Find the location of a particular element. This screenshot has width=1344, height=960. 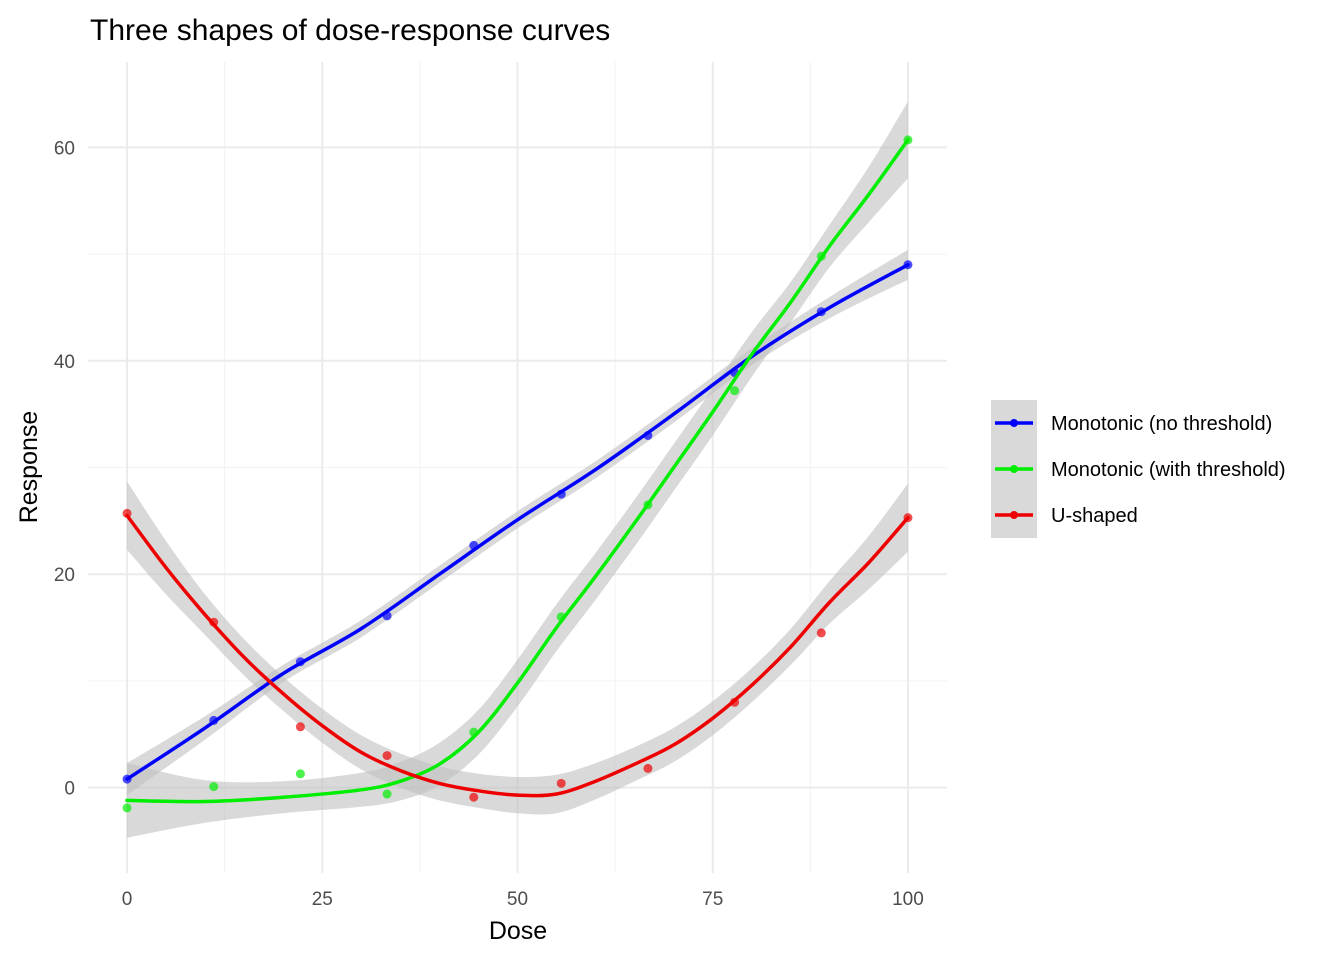

chart-title: Three shapes of dose-response curves is located at coordinates (350, 30).